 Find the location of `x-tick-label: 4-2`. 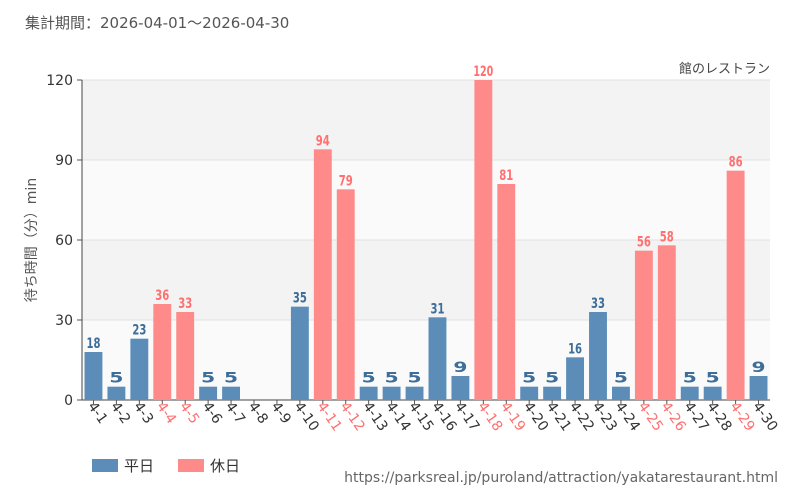

x-tick-label: 4-2 is located at coordinates (120, 413).